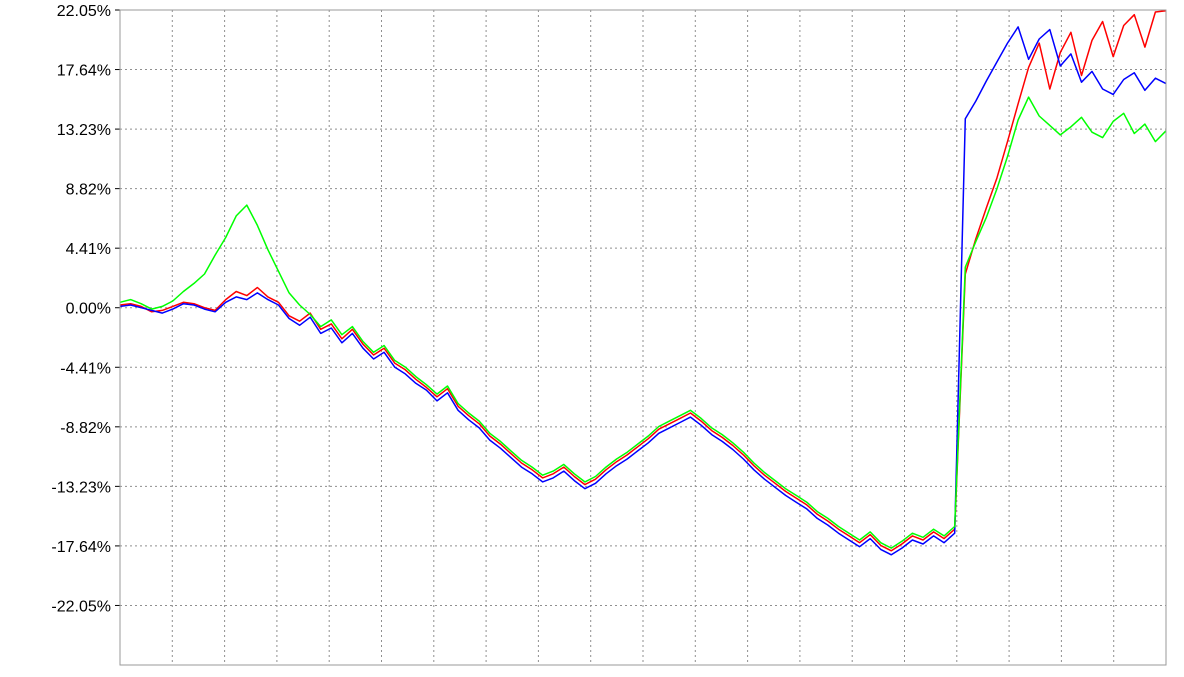 The image size is (1184, 677). What do you see at coordinates (84, 71) in the screenshot?
I see `y-tick-label: 17.64%` at bounding box center [84, 71].